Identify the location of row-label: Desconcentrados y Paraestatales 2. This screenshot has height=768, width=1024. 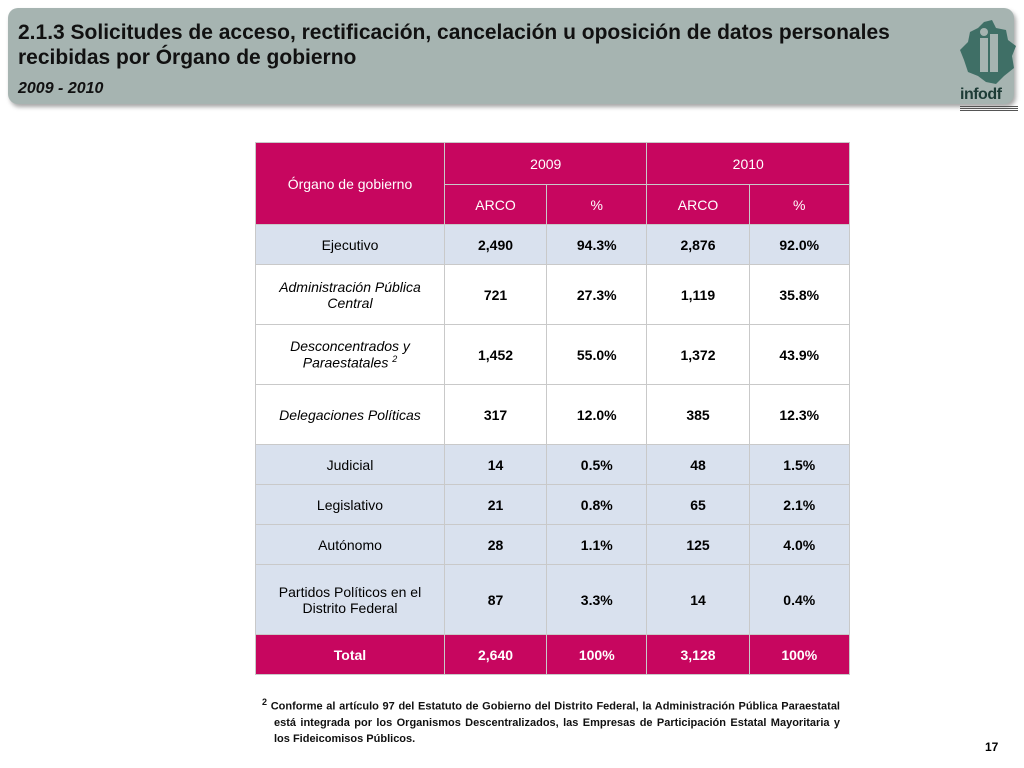
(350, 354).